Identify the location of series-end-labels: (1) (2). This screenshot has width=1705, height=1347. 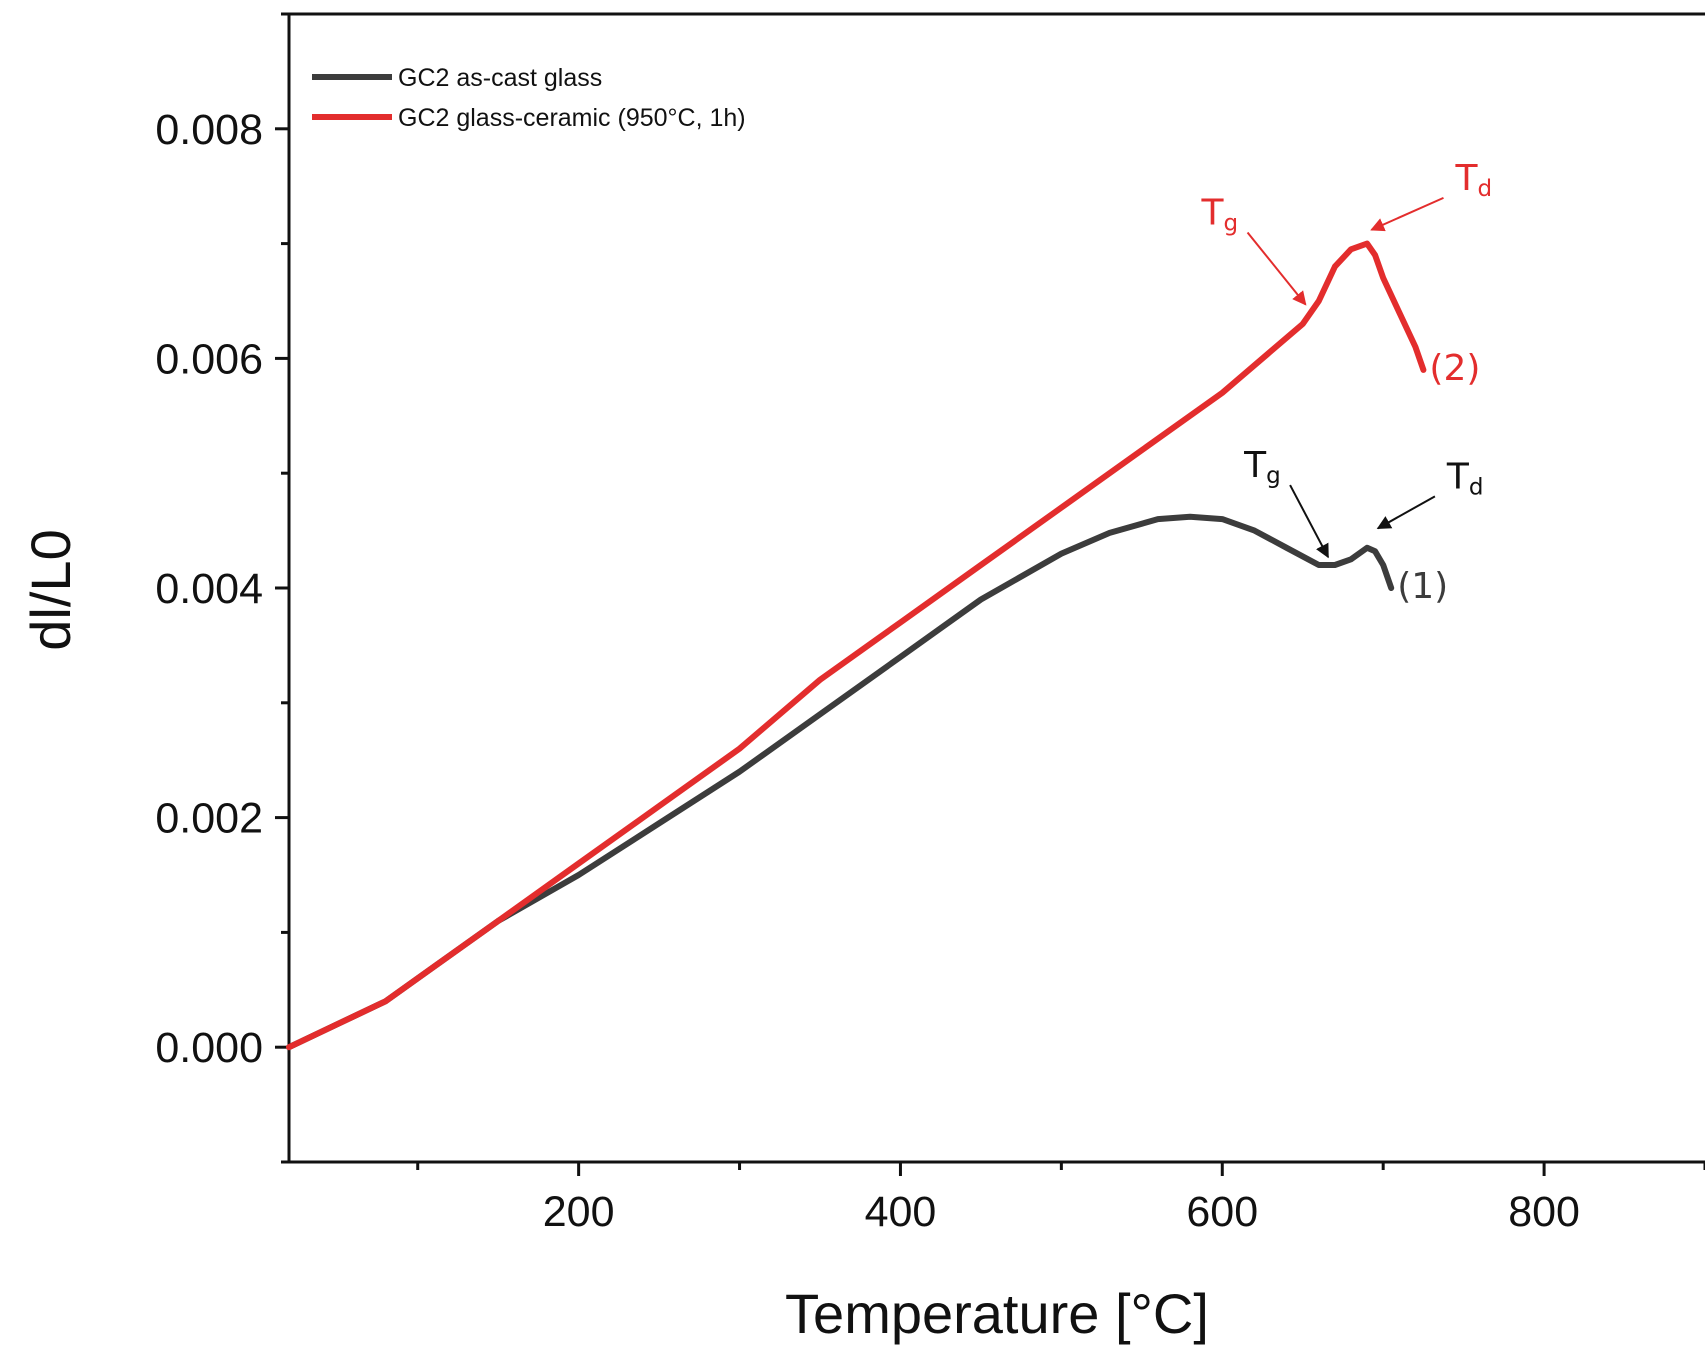
(1438, 477).